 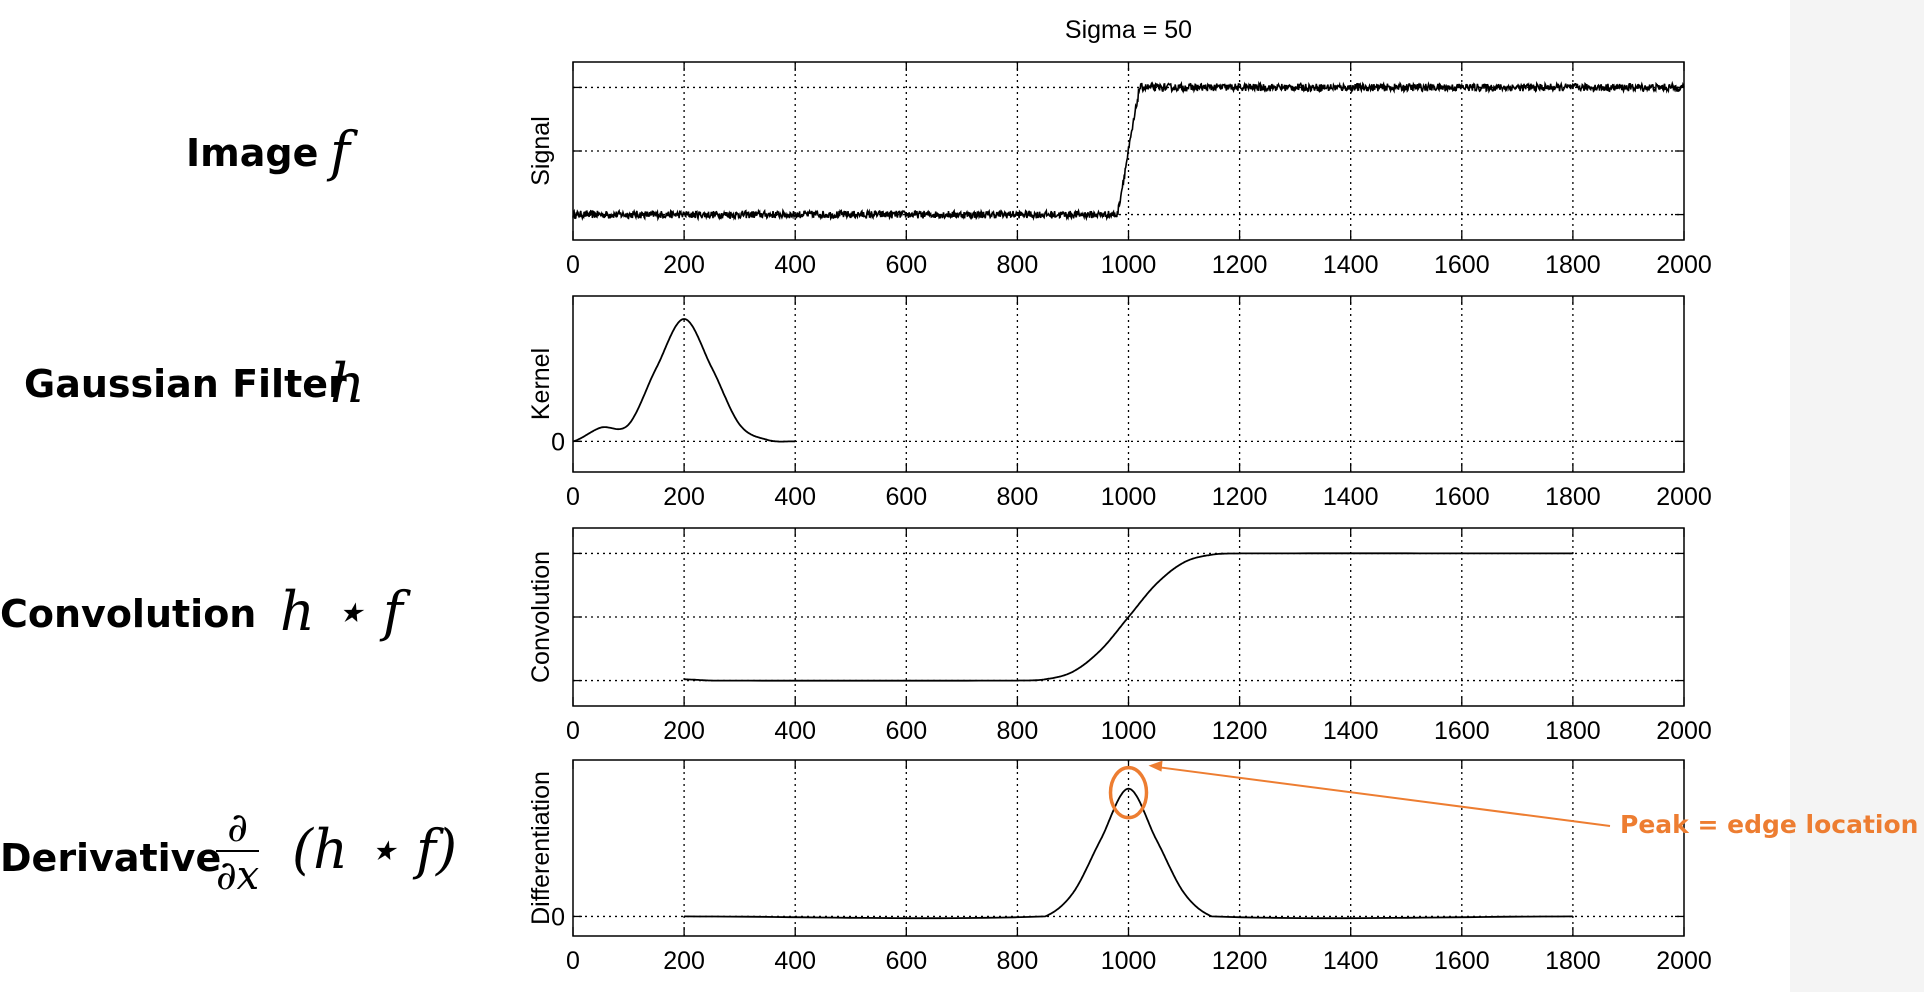 I want to click on math-derivative-numerator: ∂, so click(x=237, y=828).